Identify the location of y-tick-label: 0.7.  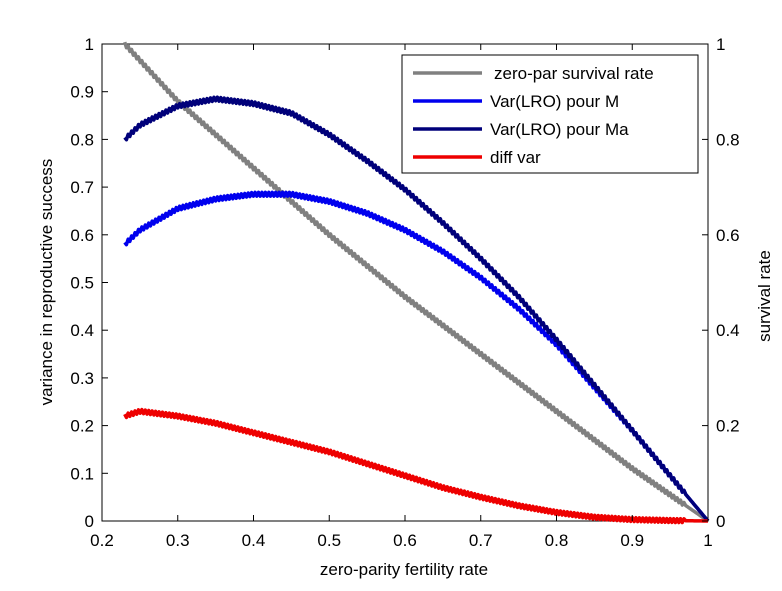
(82, 187).